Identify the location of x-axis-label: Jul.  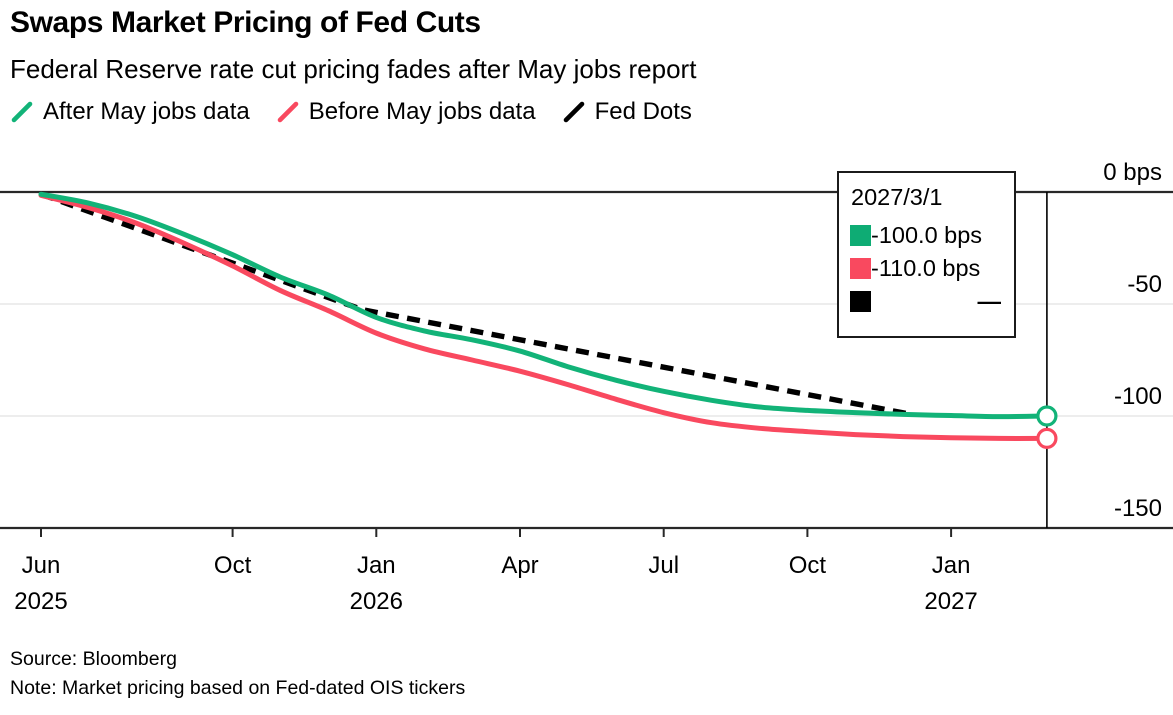
(663, 565).